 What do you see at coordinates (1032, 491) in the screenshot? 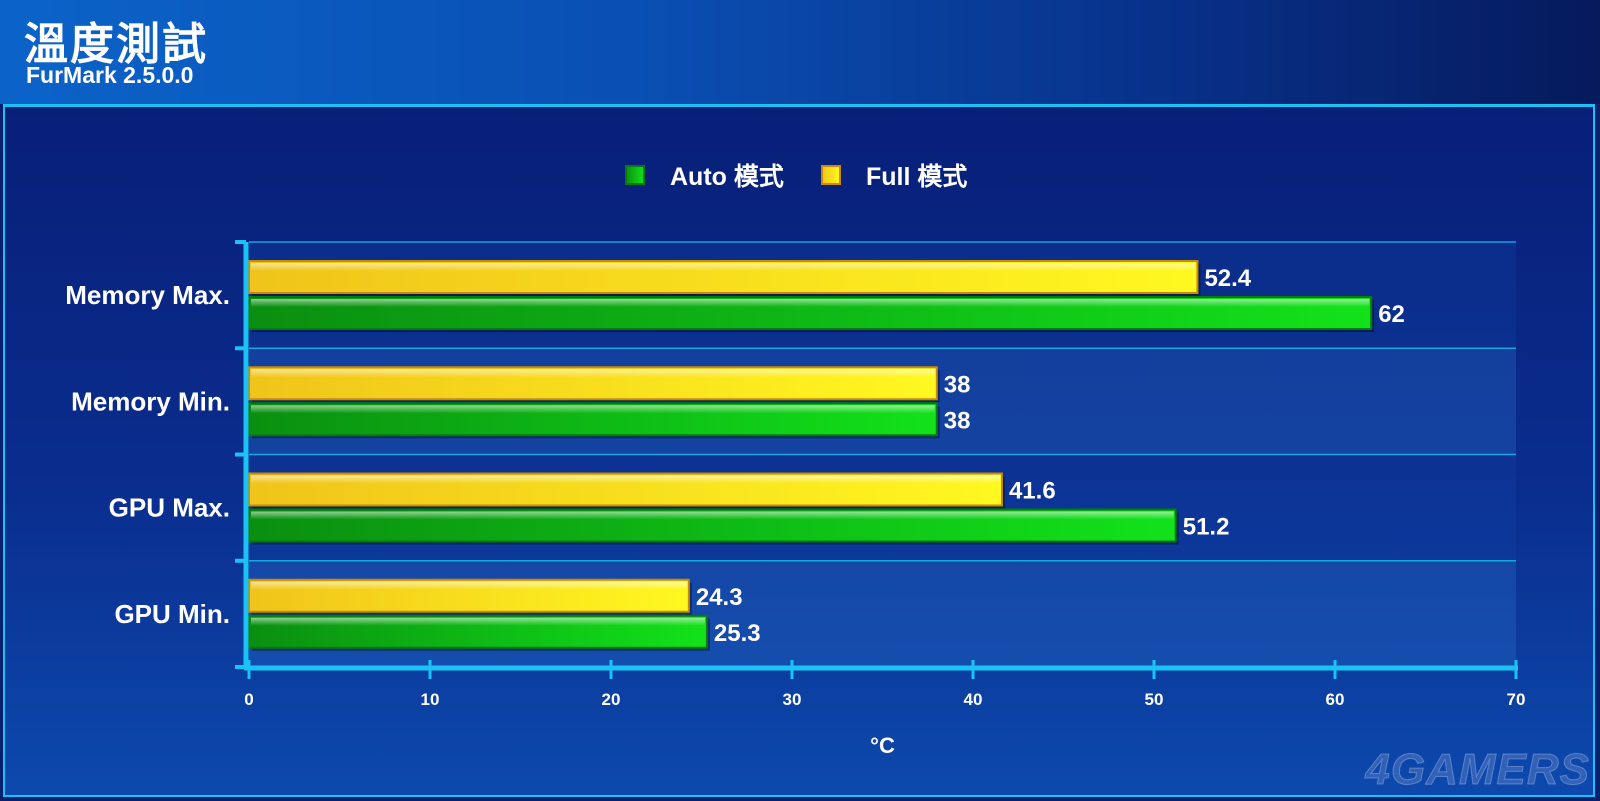
I see `data-label: 41.6` at bounding box center [1032, 491].